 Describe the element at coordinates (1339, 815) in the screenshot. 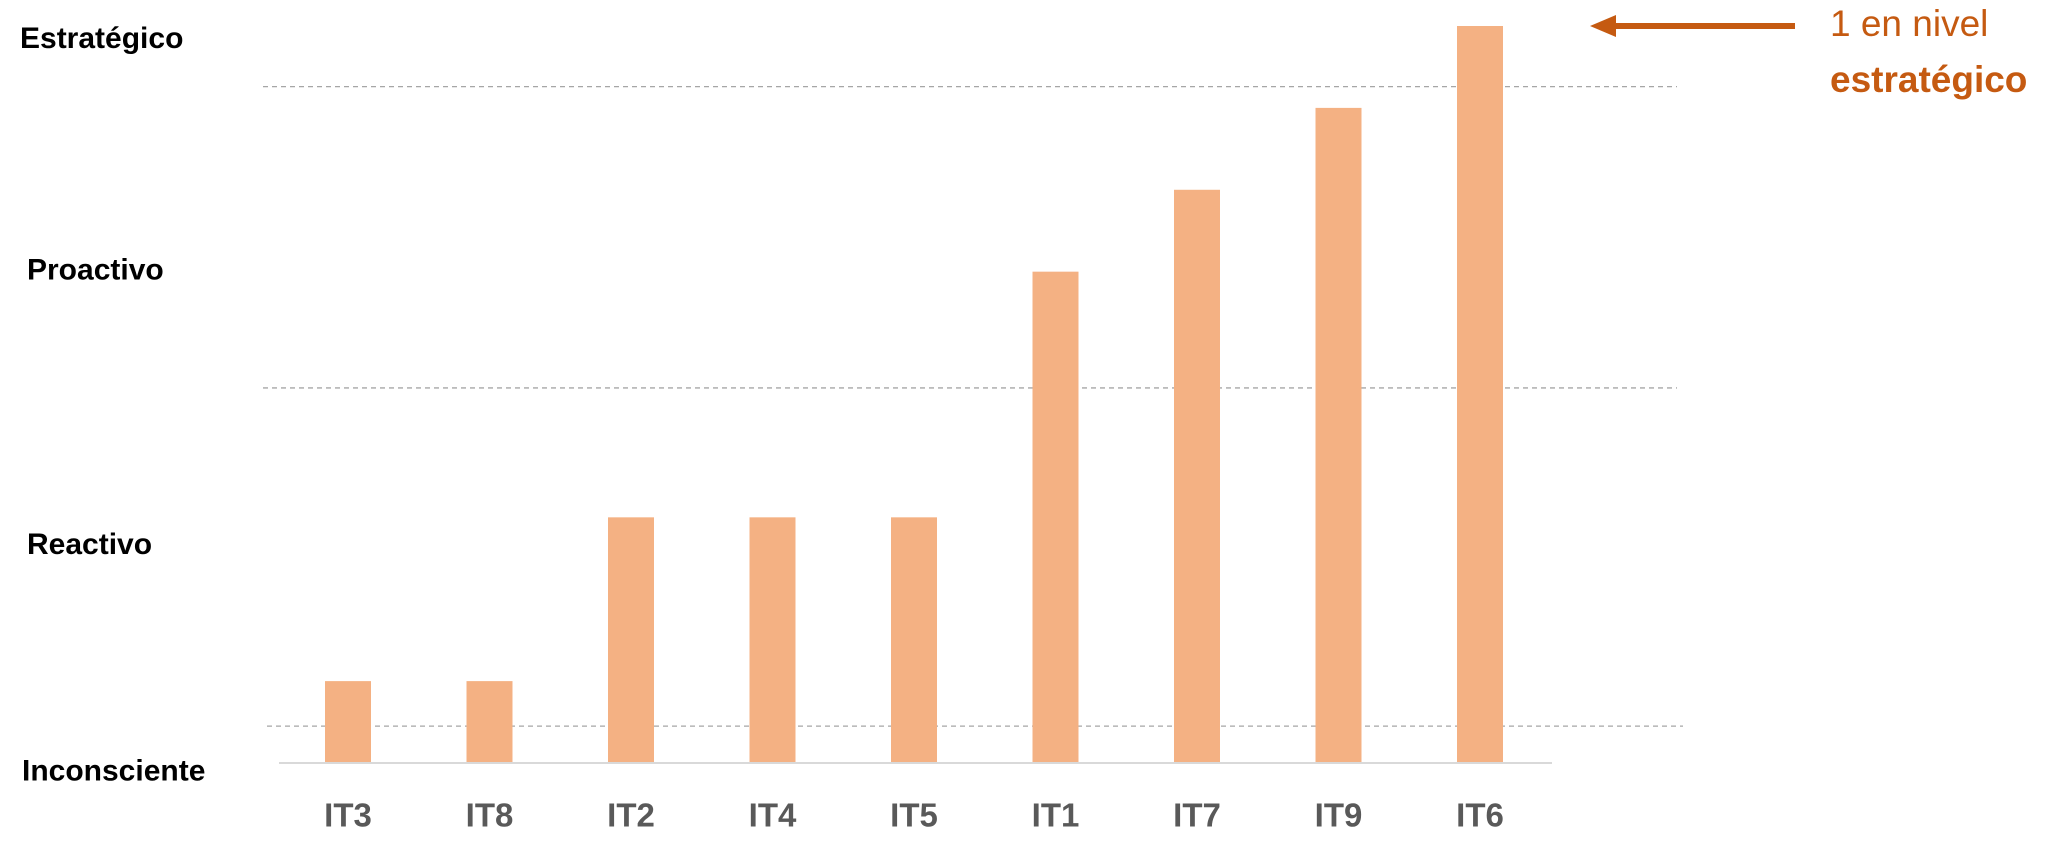

I see `x-tick-label: IT9` at that location.